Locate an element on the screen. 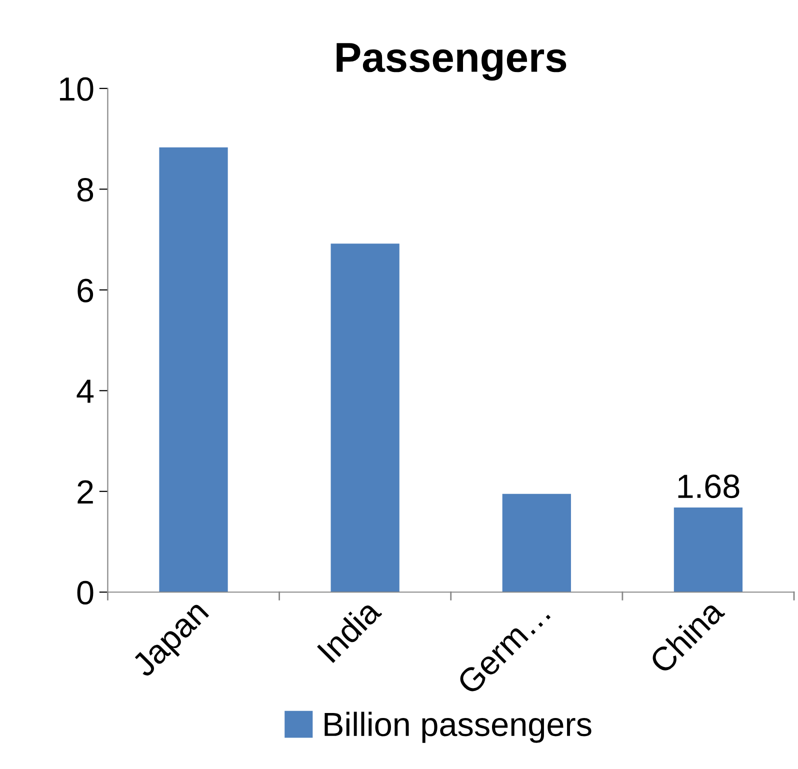  y-tick-label: 8 is located at coordinates (85, 190).